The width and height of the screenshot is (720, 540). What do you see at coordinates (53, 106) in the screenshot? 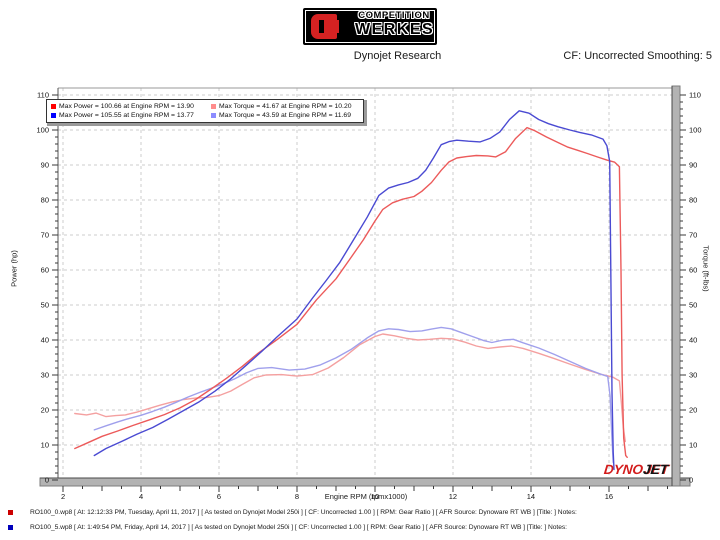
I see `red-series-swatch` at bounding box center [53, 106].